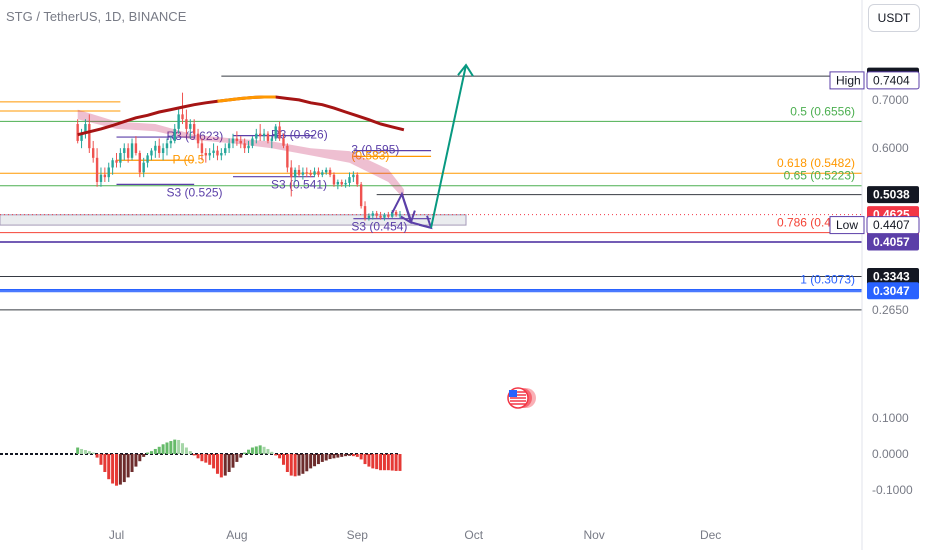  What do you see at coordinates (189, 159) in the screenshot?
I see `pivot-label: P (0.5` at bounding box center [189, 159].